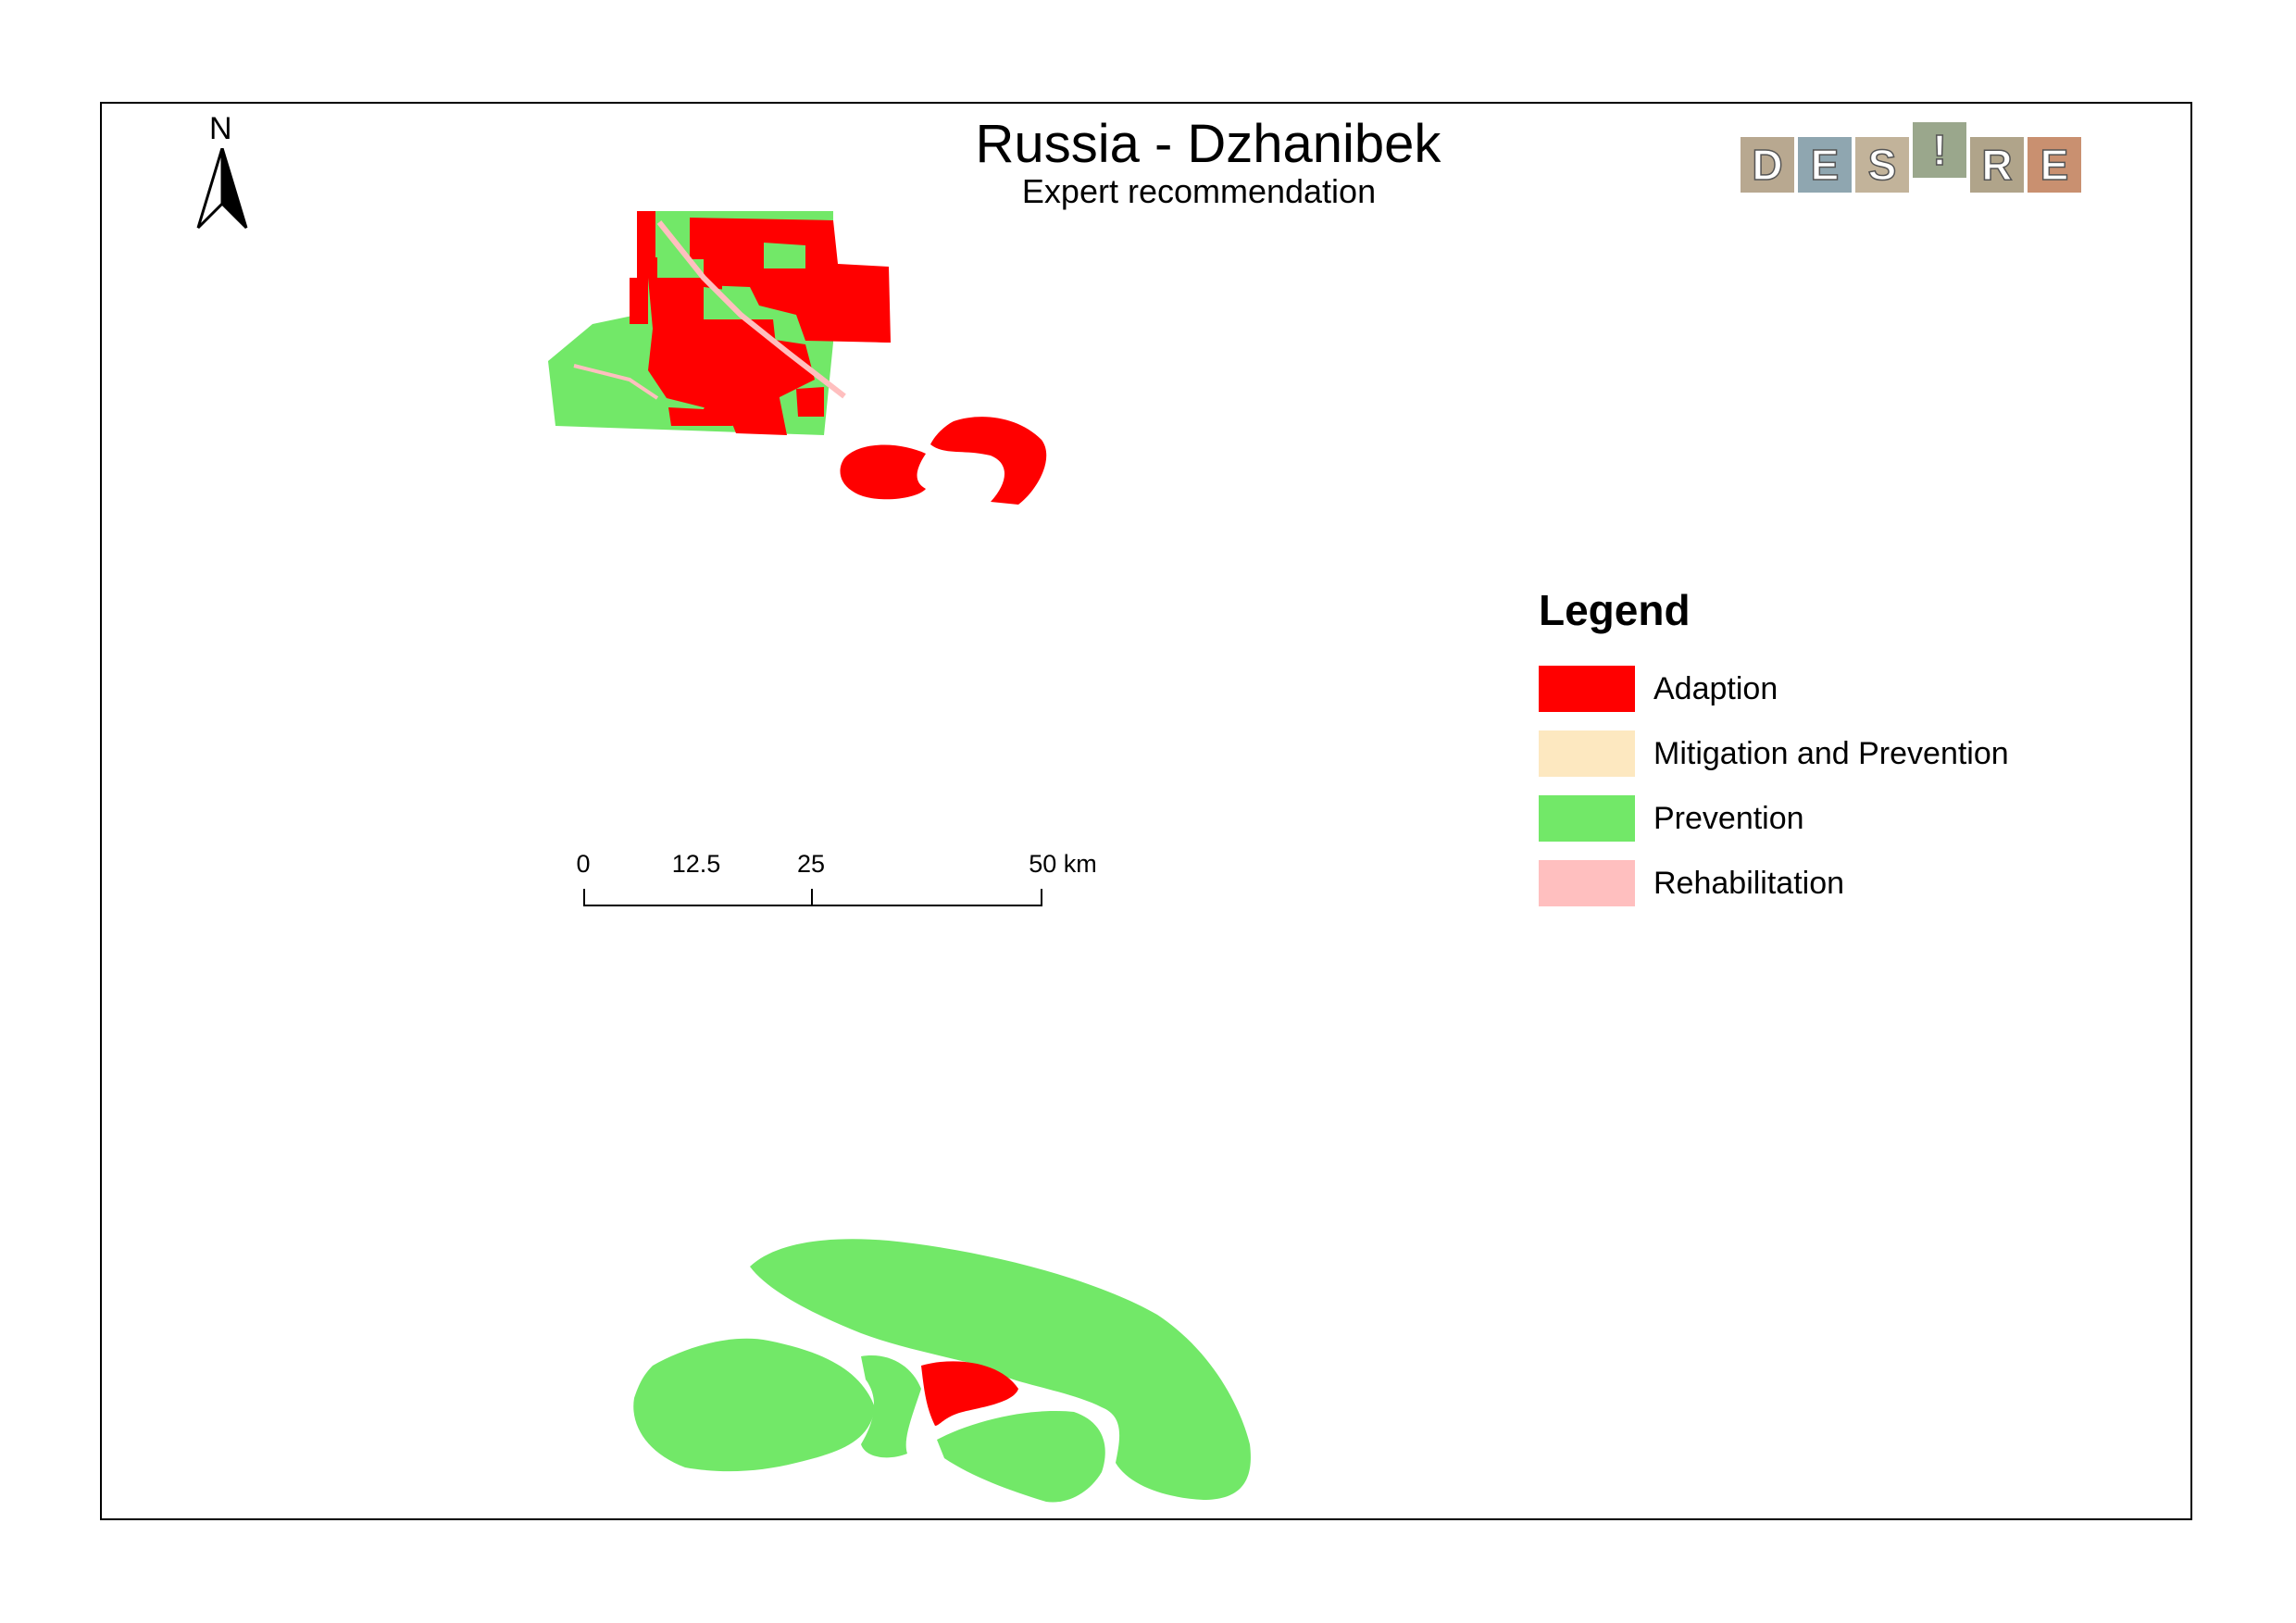 This screenshot has width=2296, height=1623. Describe the element at coordinates (583, 864) in the screenshot. I see `scale-label: 0` at that location.